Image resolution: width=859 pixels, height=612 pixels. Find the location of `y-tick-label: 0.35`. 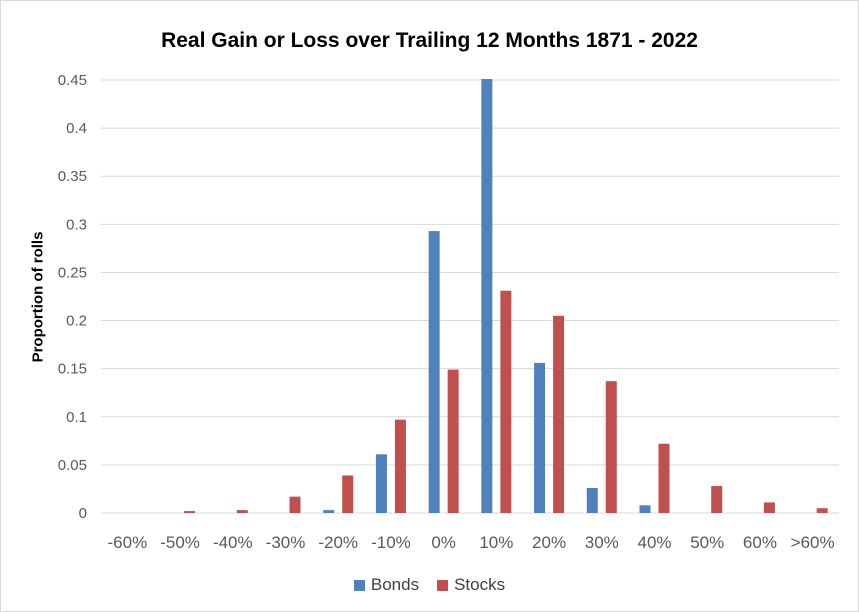

y-tick-label: 0.35 is located at coordinates (72, 176).